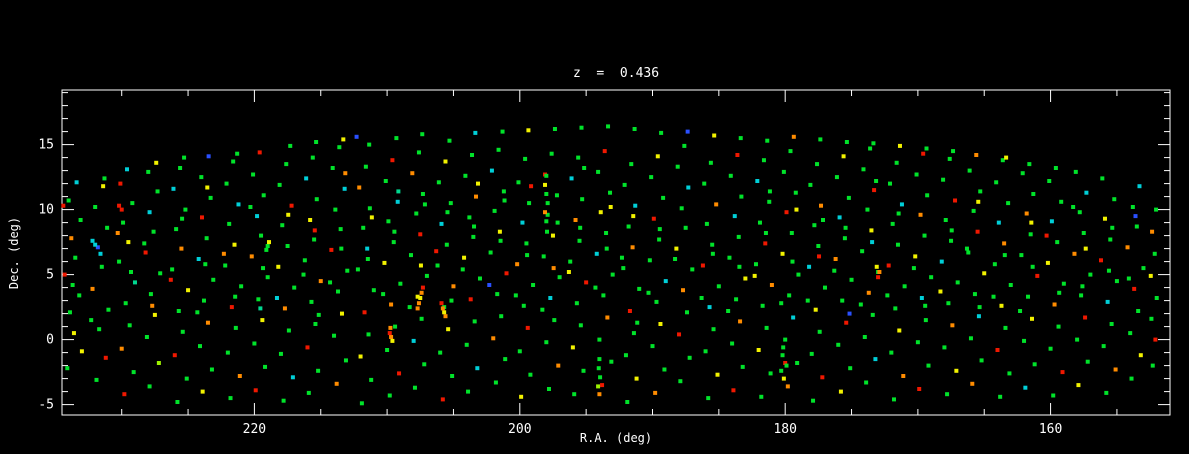 The image size is (1189, 454). What do you see at coordinates (50, 275) in the screenshot?
I see `svg-text: 5` at bounding box center [50, 275].